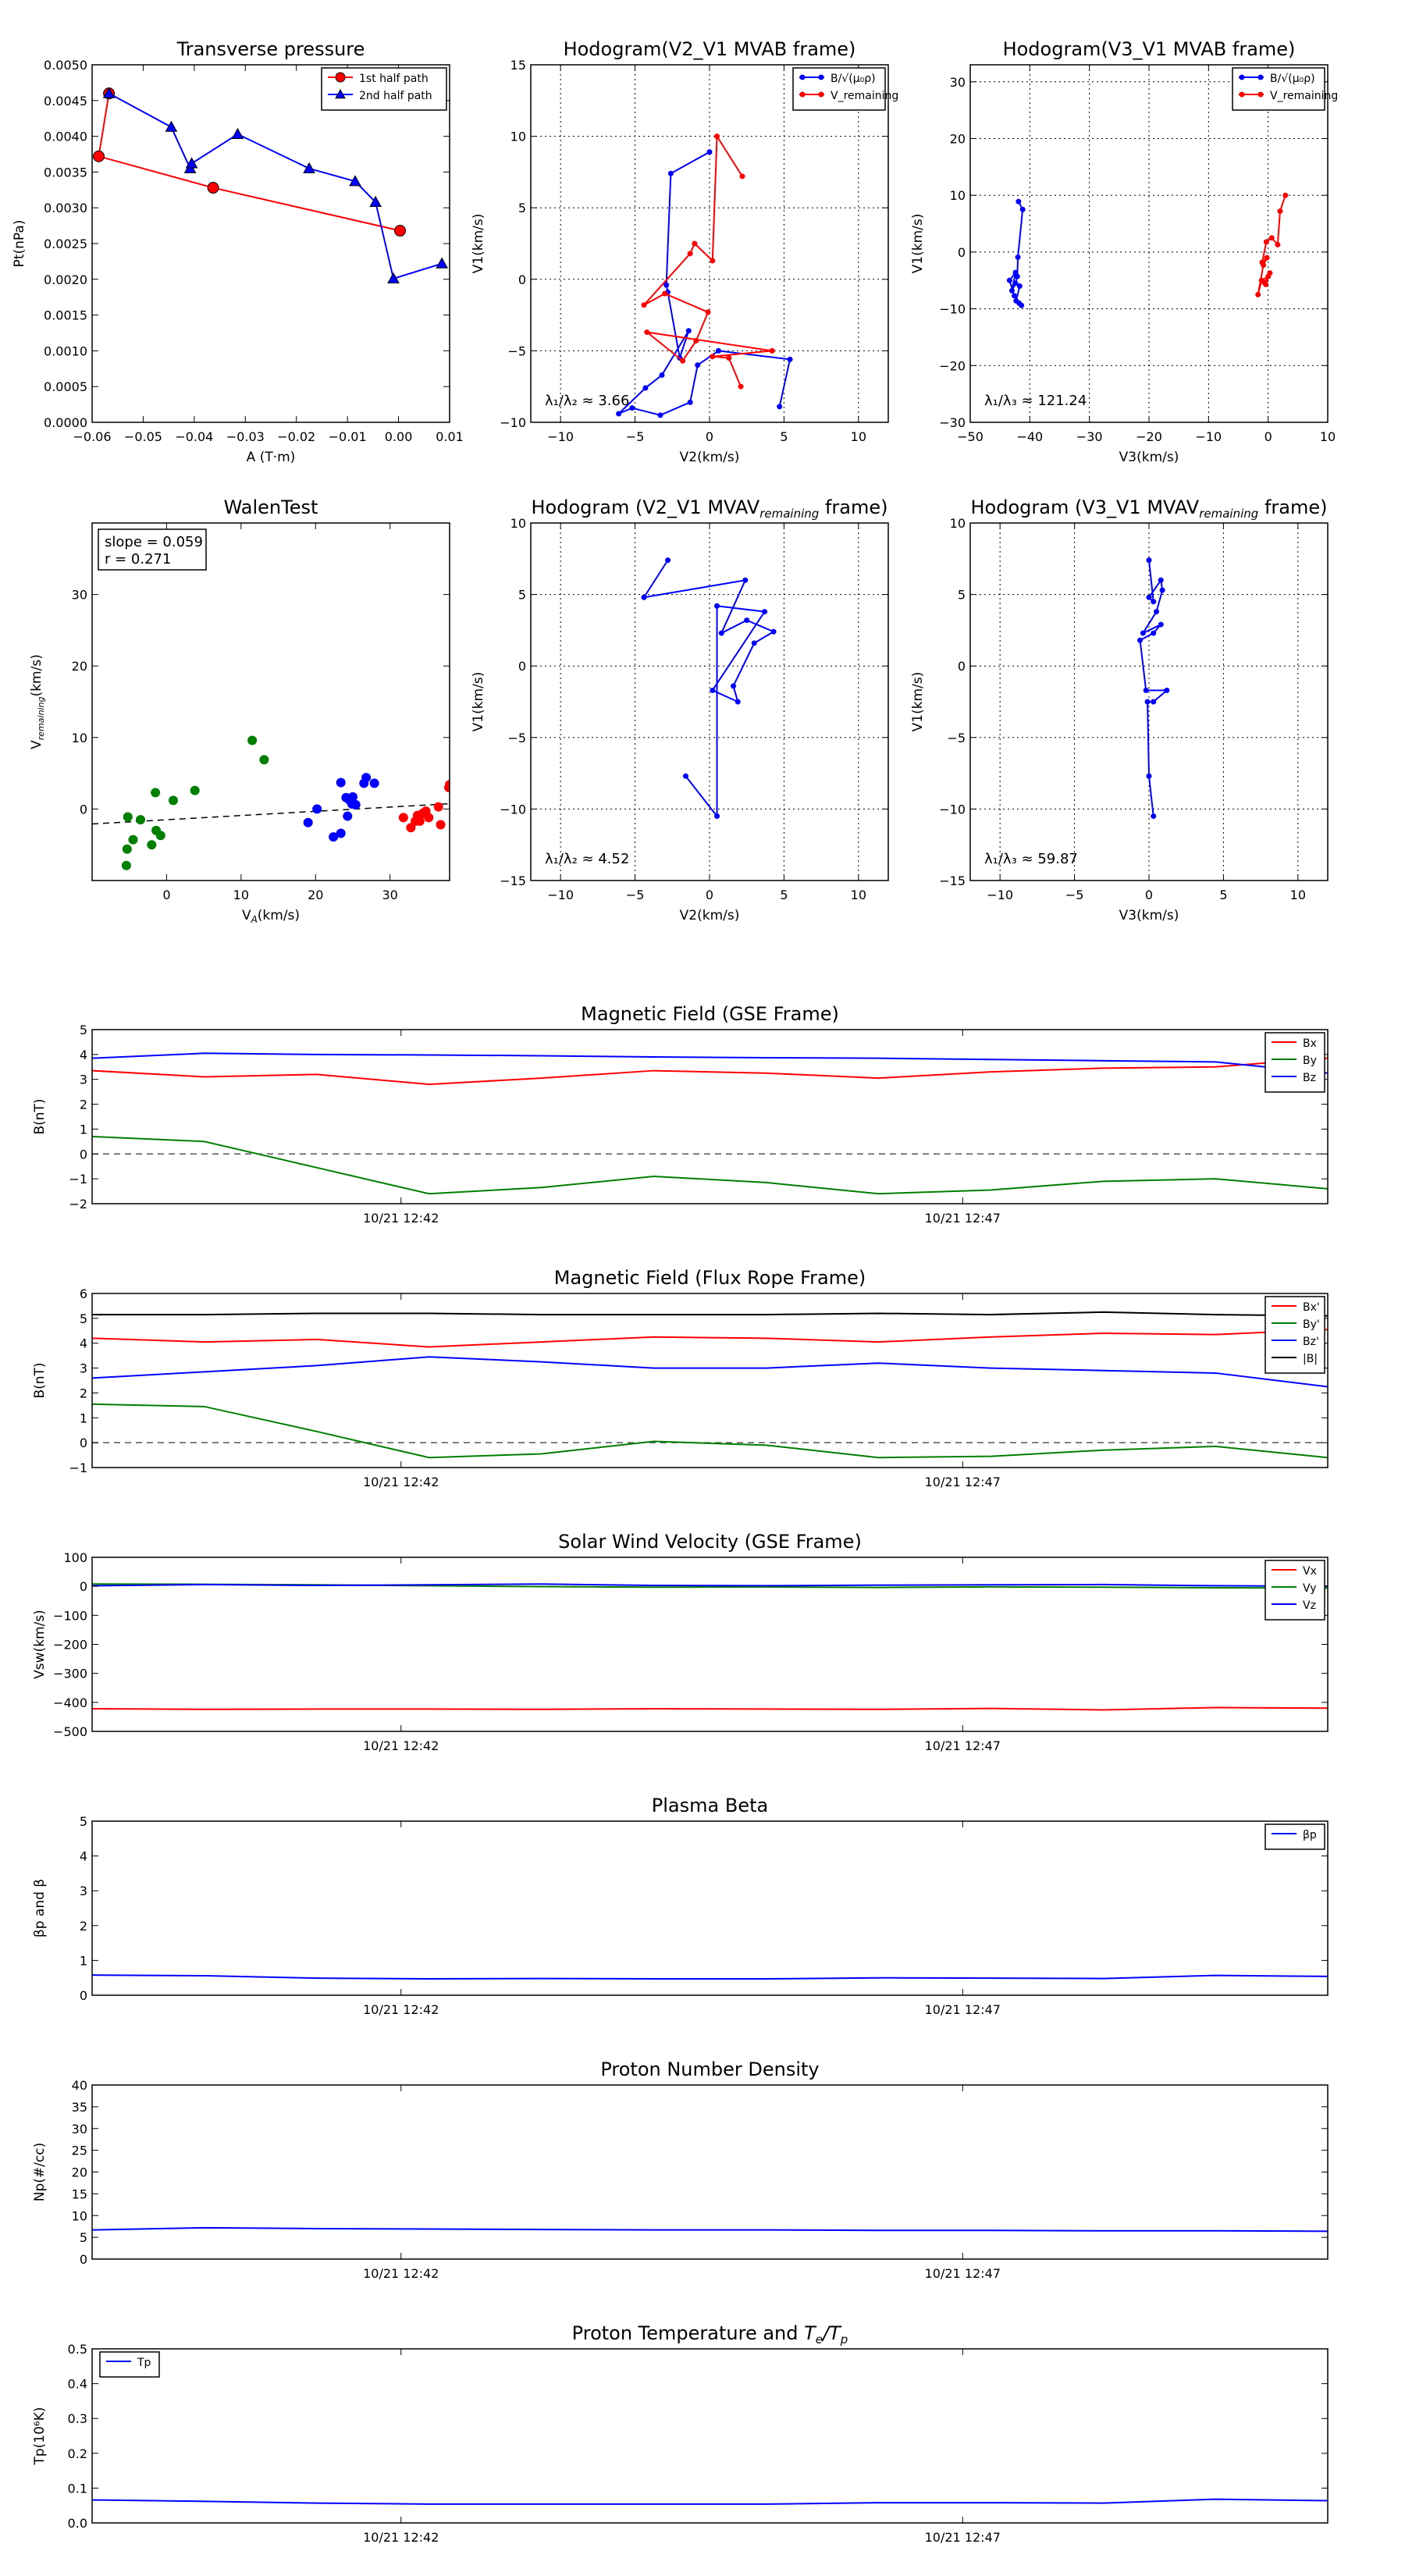  Describe the element at coordinates (1294, 1335) in the screenshot. I see `legend-frame` at that location.